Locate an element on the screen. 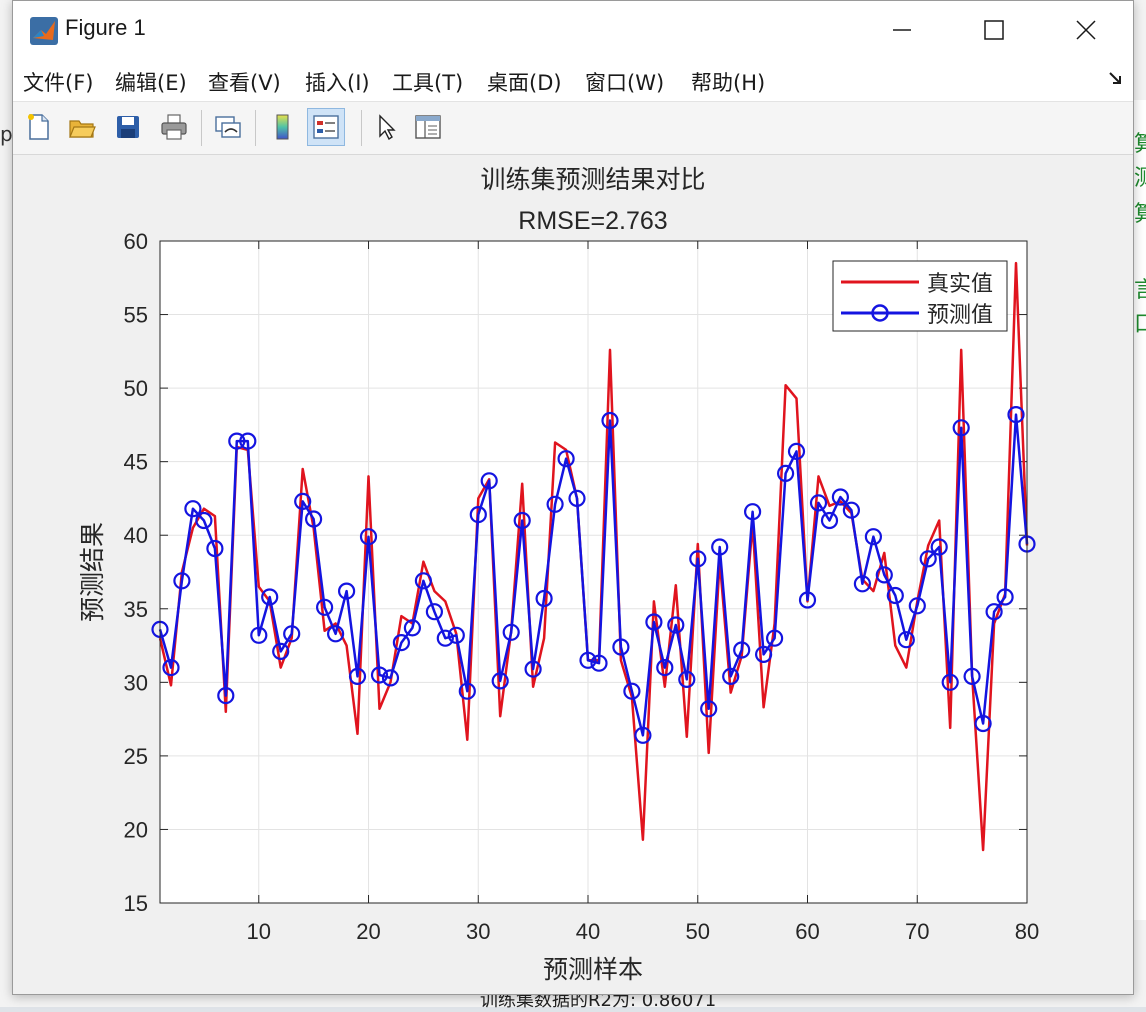 This screenshot has width=1146, height=1012. background-right-text-4: 言 is located at coordinates (1140, 290).